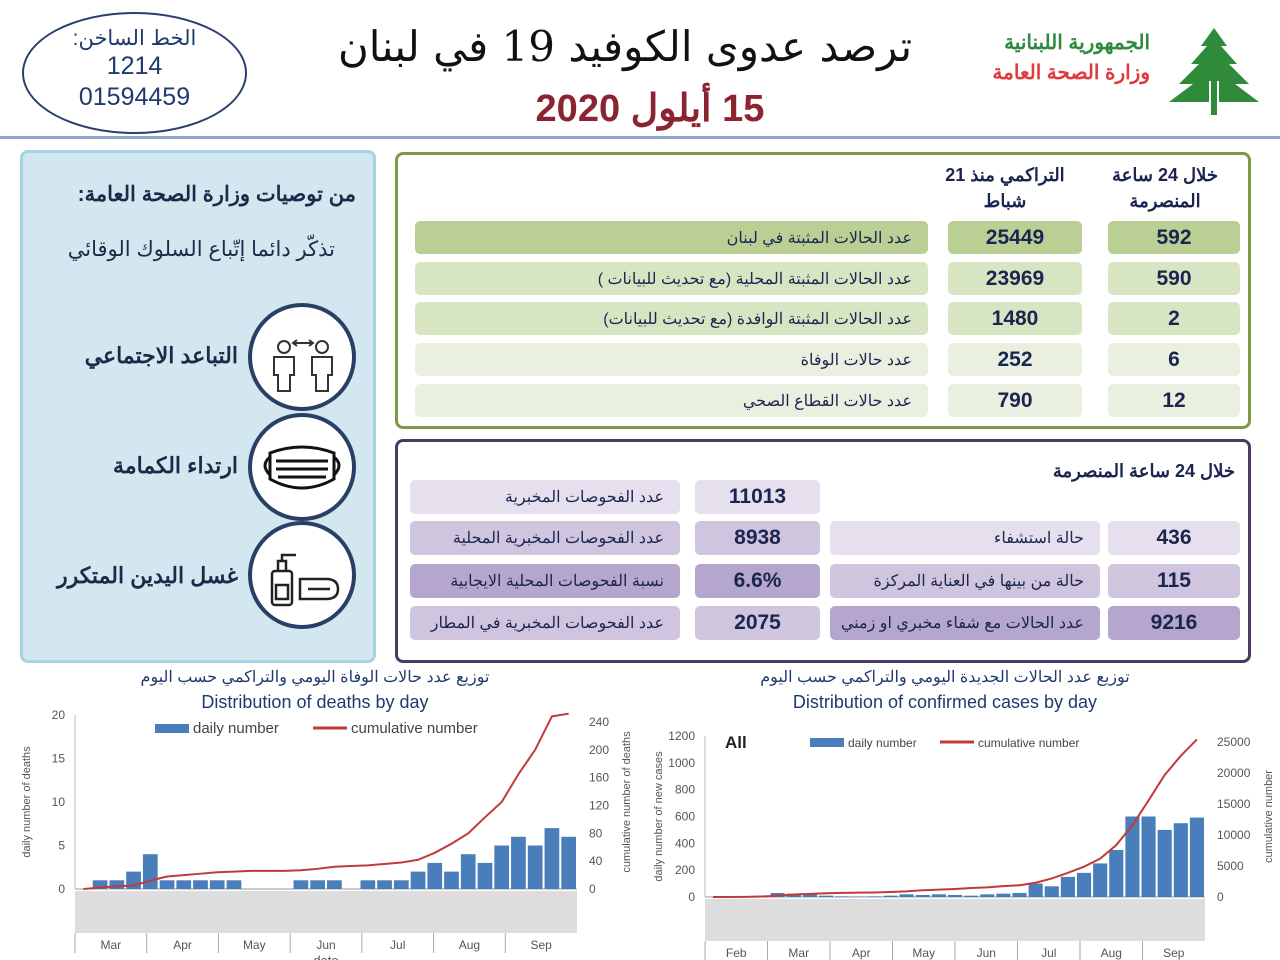 The image size is (1280, 960). Describe the element at coordinates (1234, 773) in the screenshot. I see `y2-tick-label: 20000` at that location.